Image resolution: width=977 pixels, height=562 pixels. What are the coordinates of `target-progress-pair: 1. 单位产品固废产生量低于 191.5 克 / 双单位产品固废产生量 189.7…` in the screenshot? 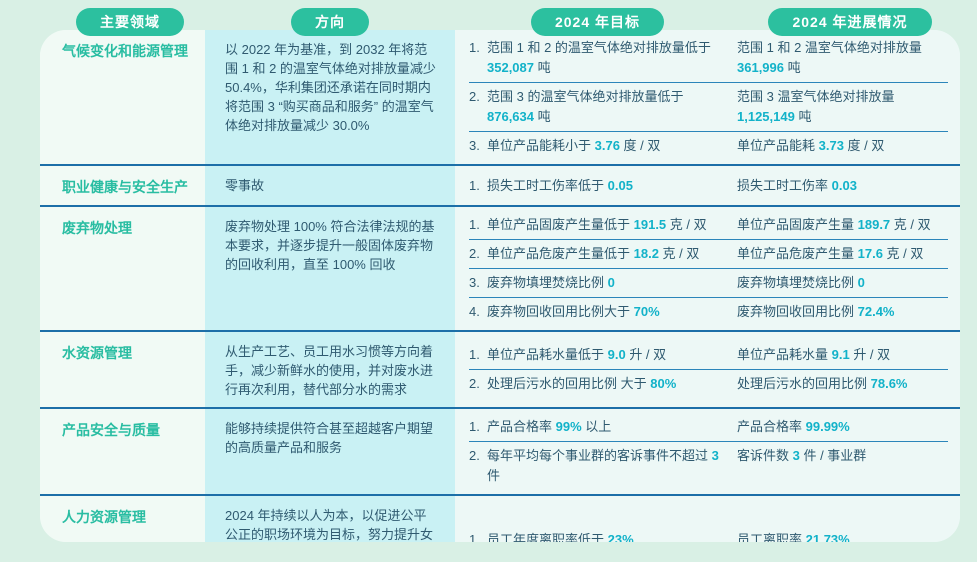 It's located at (708, 225).